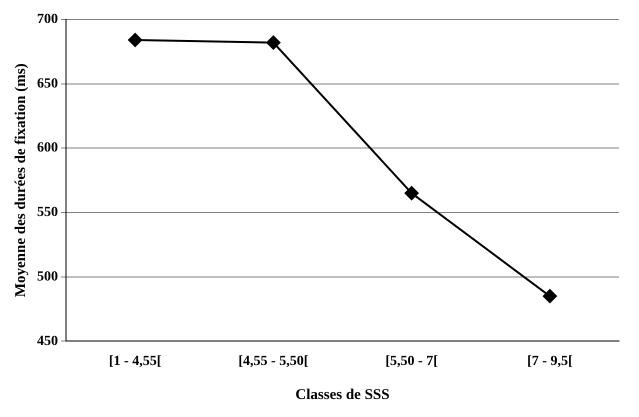  What do you see at coordinates (550, 362) in the screenshot?
I see `x-tick-label: [7 - 9,5[` at bounding box center [550, 362].